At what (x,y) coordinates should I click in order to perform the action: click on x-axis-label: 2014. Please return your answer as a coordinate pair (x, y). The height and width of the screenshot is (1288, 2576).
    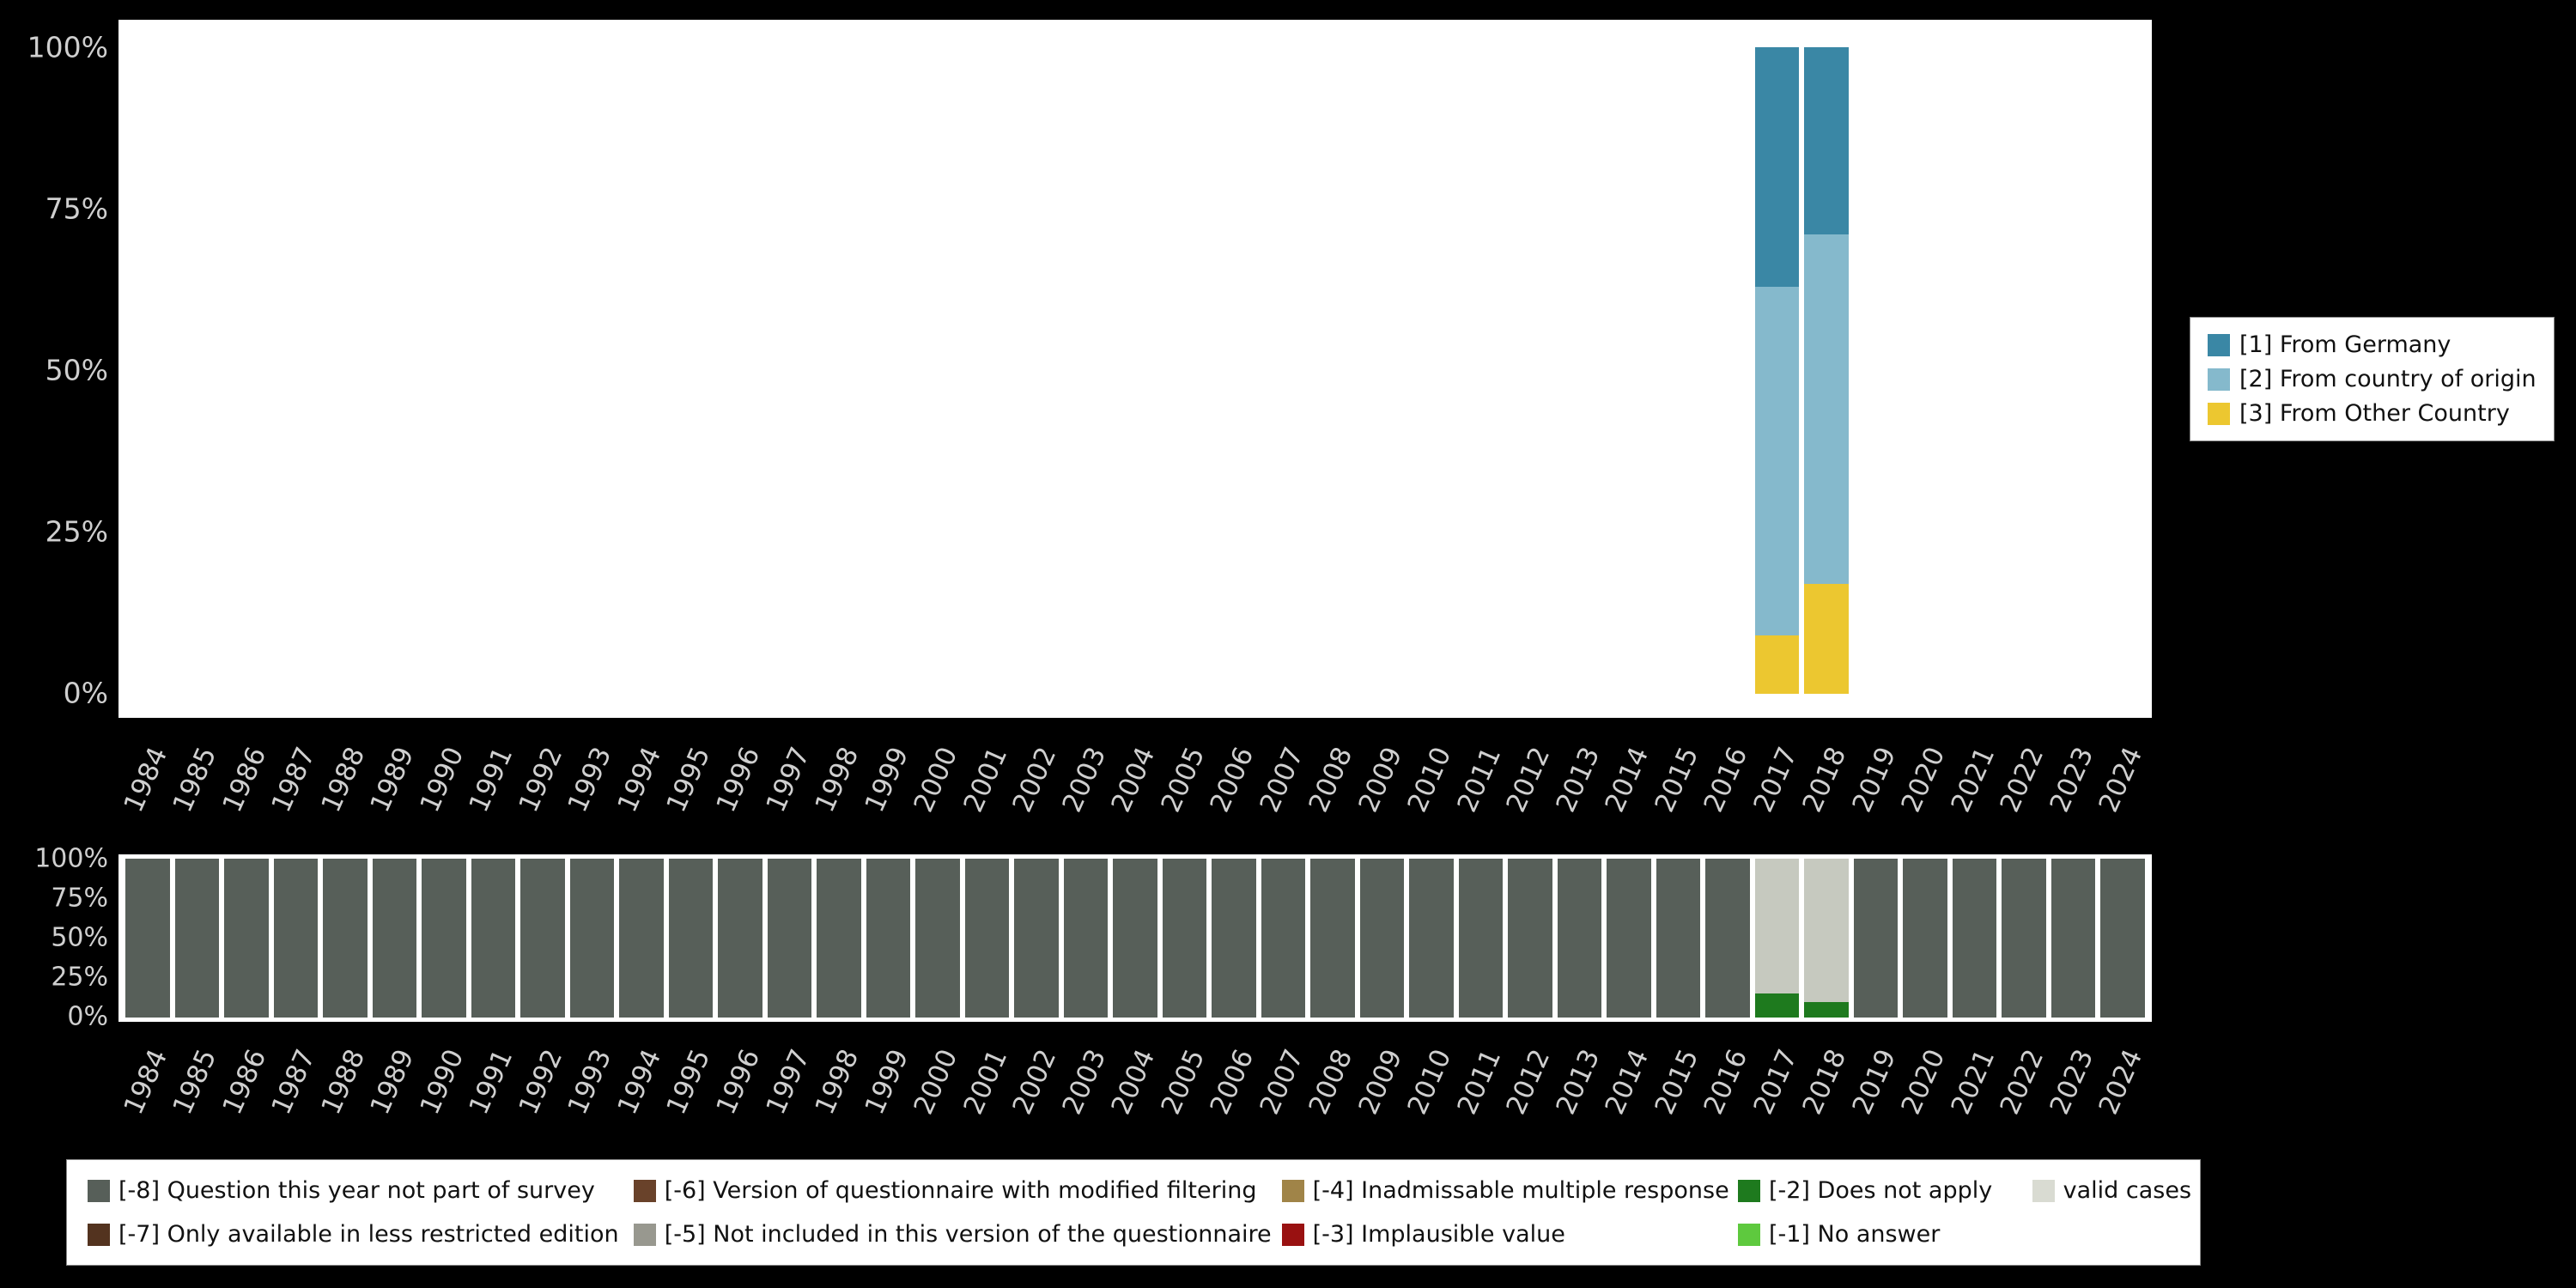
    Looking at the image, I should click on (1627, 1082).